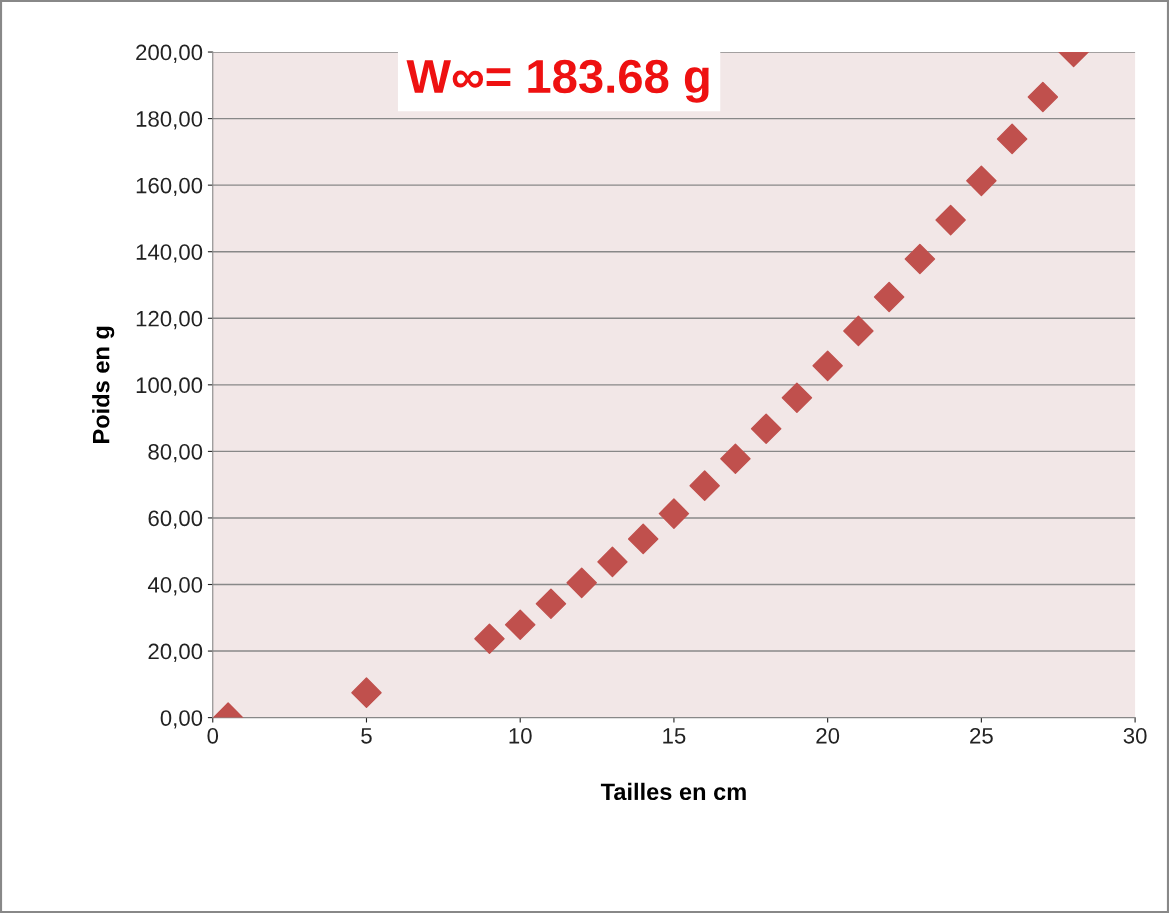 The image size is (1169, 913). What do you see at coordinates (674, 736) in the screenshot?
I see `x-tick-label: 15` at bounding box center [674, 736].